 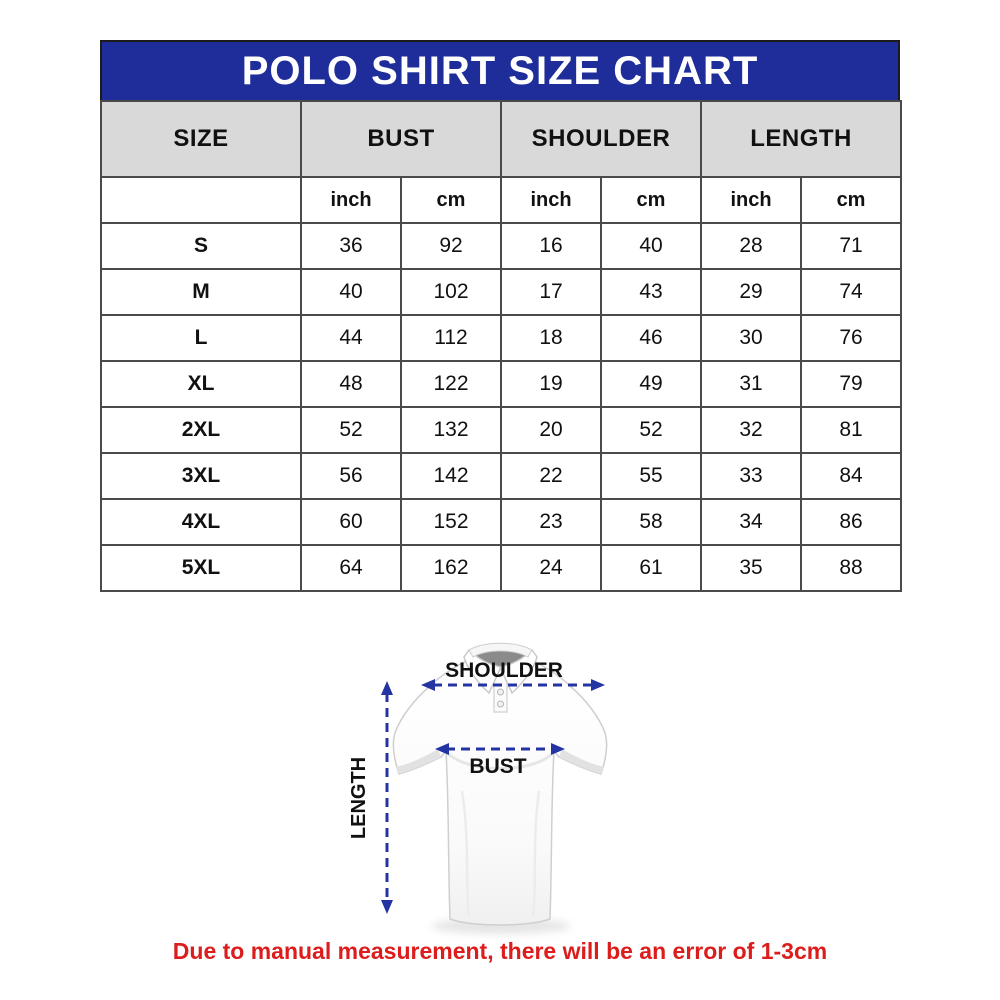 I want to click on value-cell: 16, so click(x=551, y=246).